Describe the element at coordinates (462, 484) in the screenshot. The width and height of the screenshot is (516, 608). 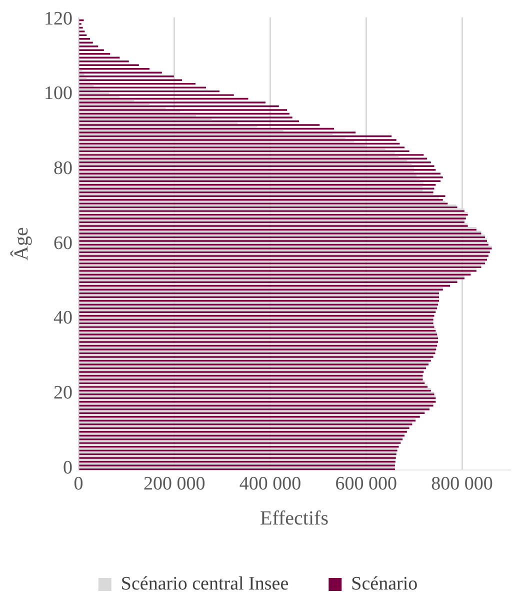
I see `x-tick-label: 800 000` at that location.